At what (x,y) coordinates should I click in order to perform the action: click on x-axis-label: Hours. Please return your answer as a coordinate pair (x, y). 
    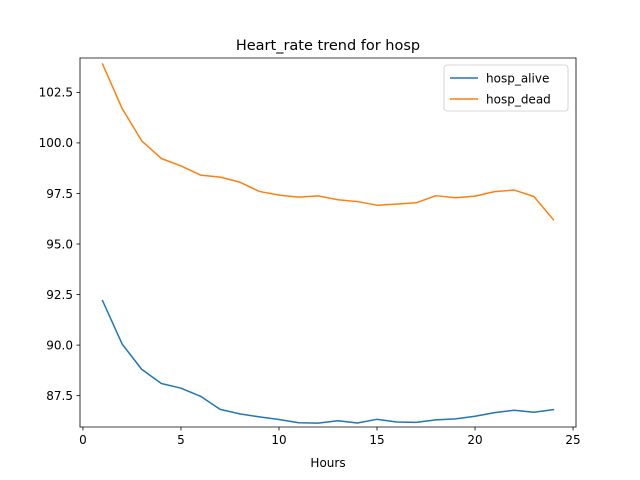
    Looking at the image, I should click on (327, 463).